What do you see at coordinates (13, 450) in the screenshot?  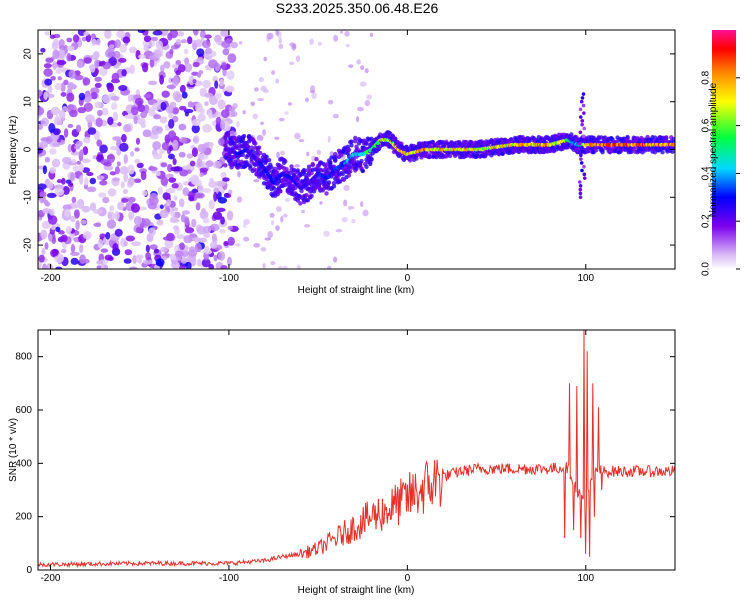 I see `snr-y-axis-label: SNR (10 * v/v)` at bounding box center [13, 450].